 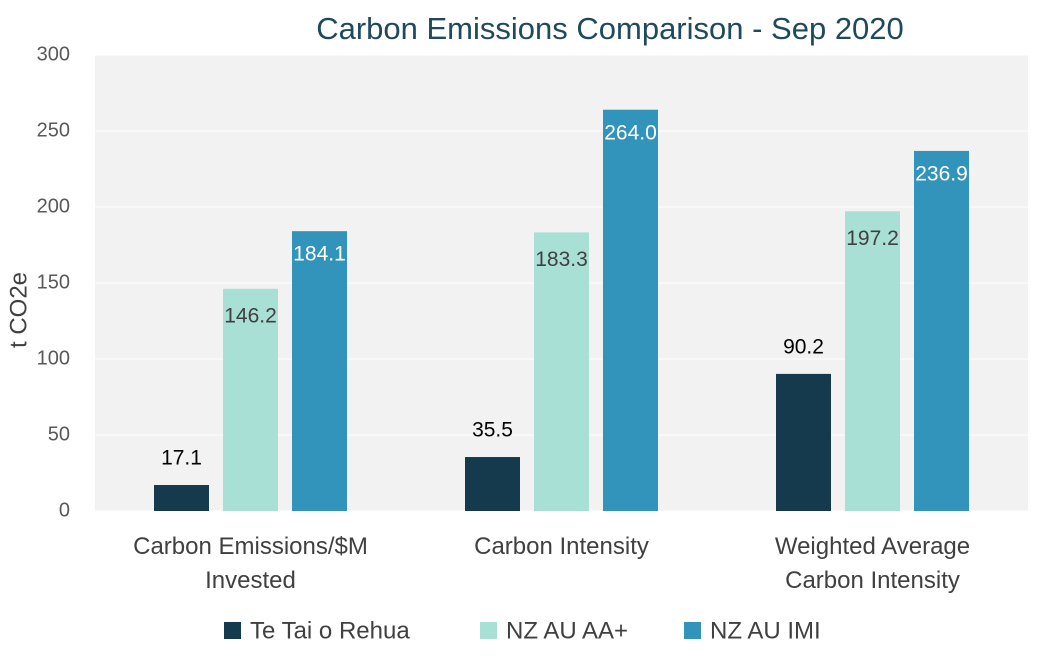 I want to click on legend-label: NZ AU AA+, so click(x=567, y=630).